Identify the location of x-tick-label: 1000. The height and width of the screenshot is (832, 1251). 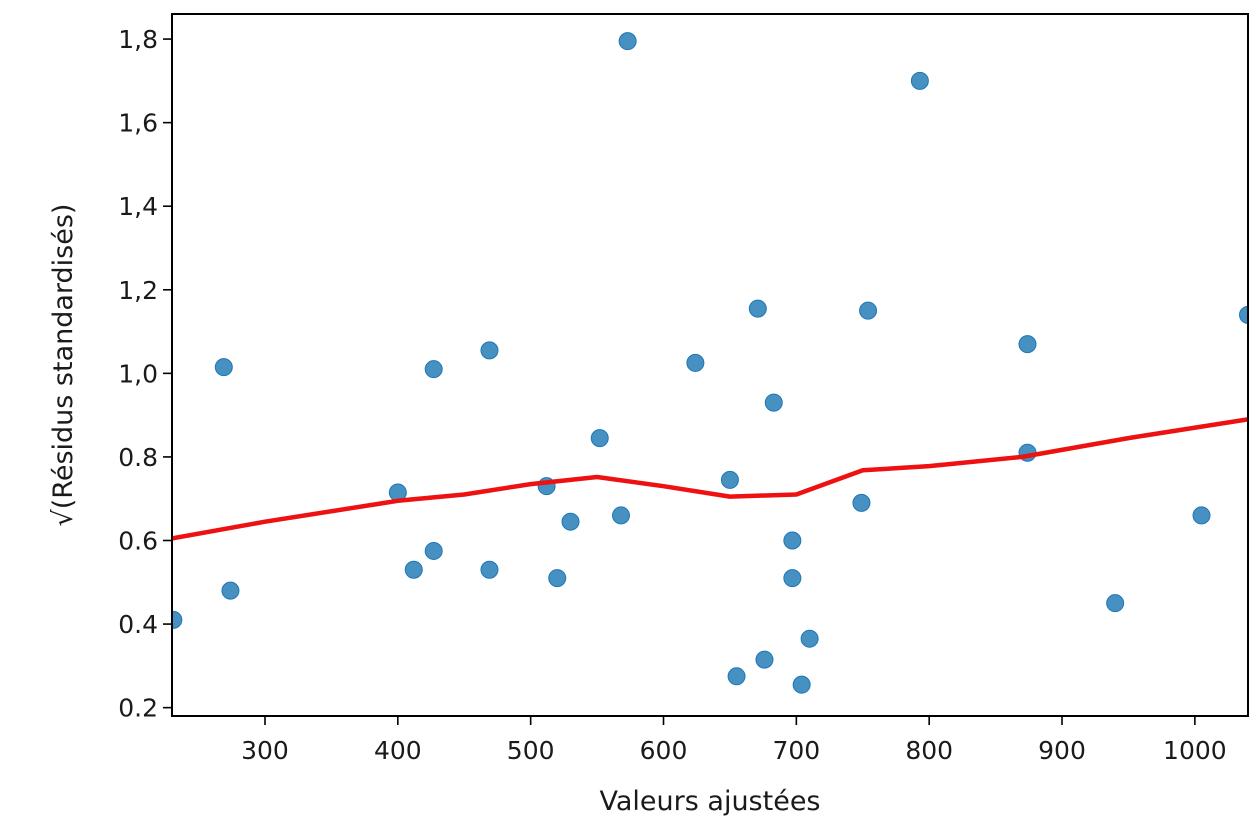
(1195, 750).